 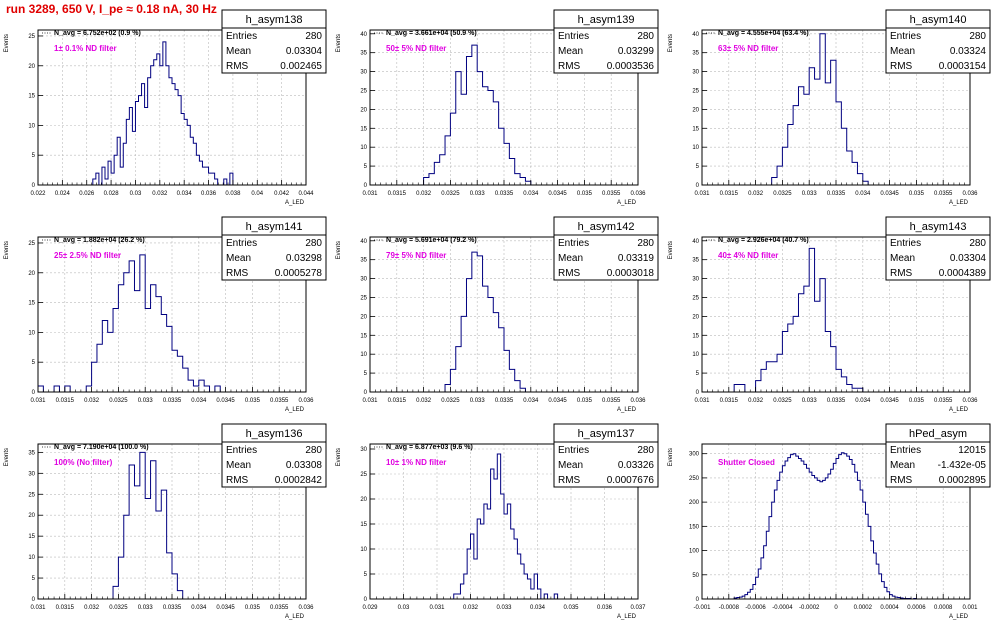 I want to click on x-tick-label: -0.001, so click(x=702, y=608).